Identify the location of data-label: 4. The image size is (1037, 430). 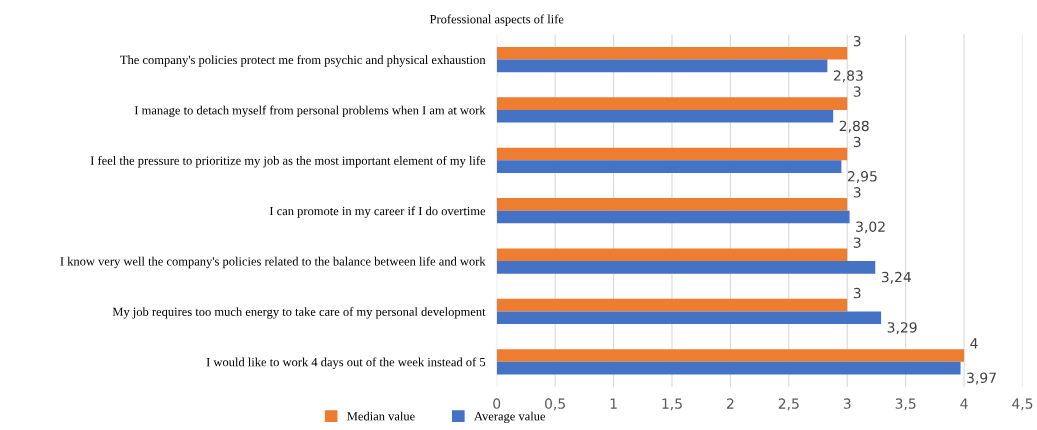
(974, 343).